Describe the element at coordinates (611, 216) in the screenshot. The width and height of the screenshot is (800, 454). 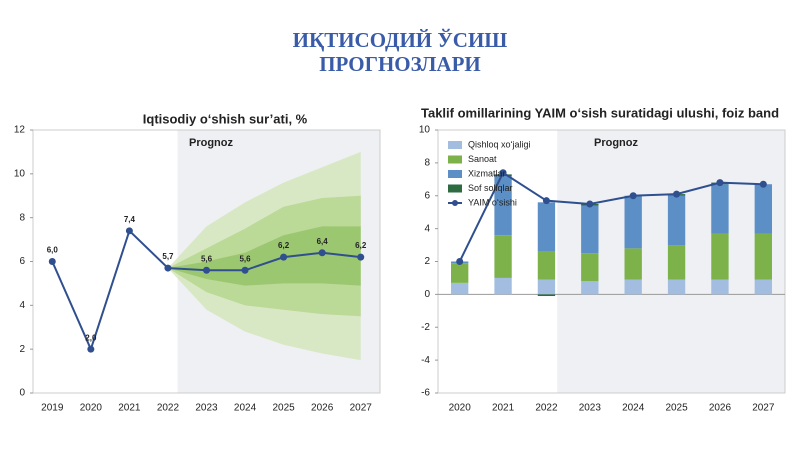
I see `line` at that location.